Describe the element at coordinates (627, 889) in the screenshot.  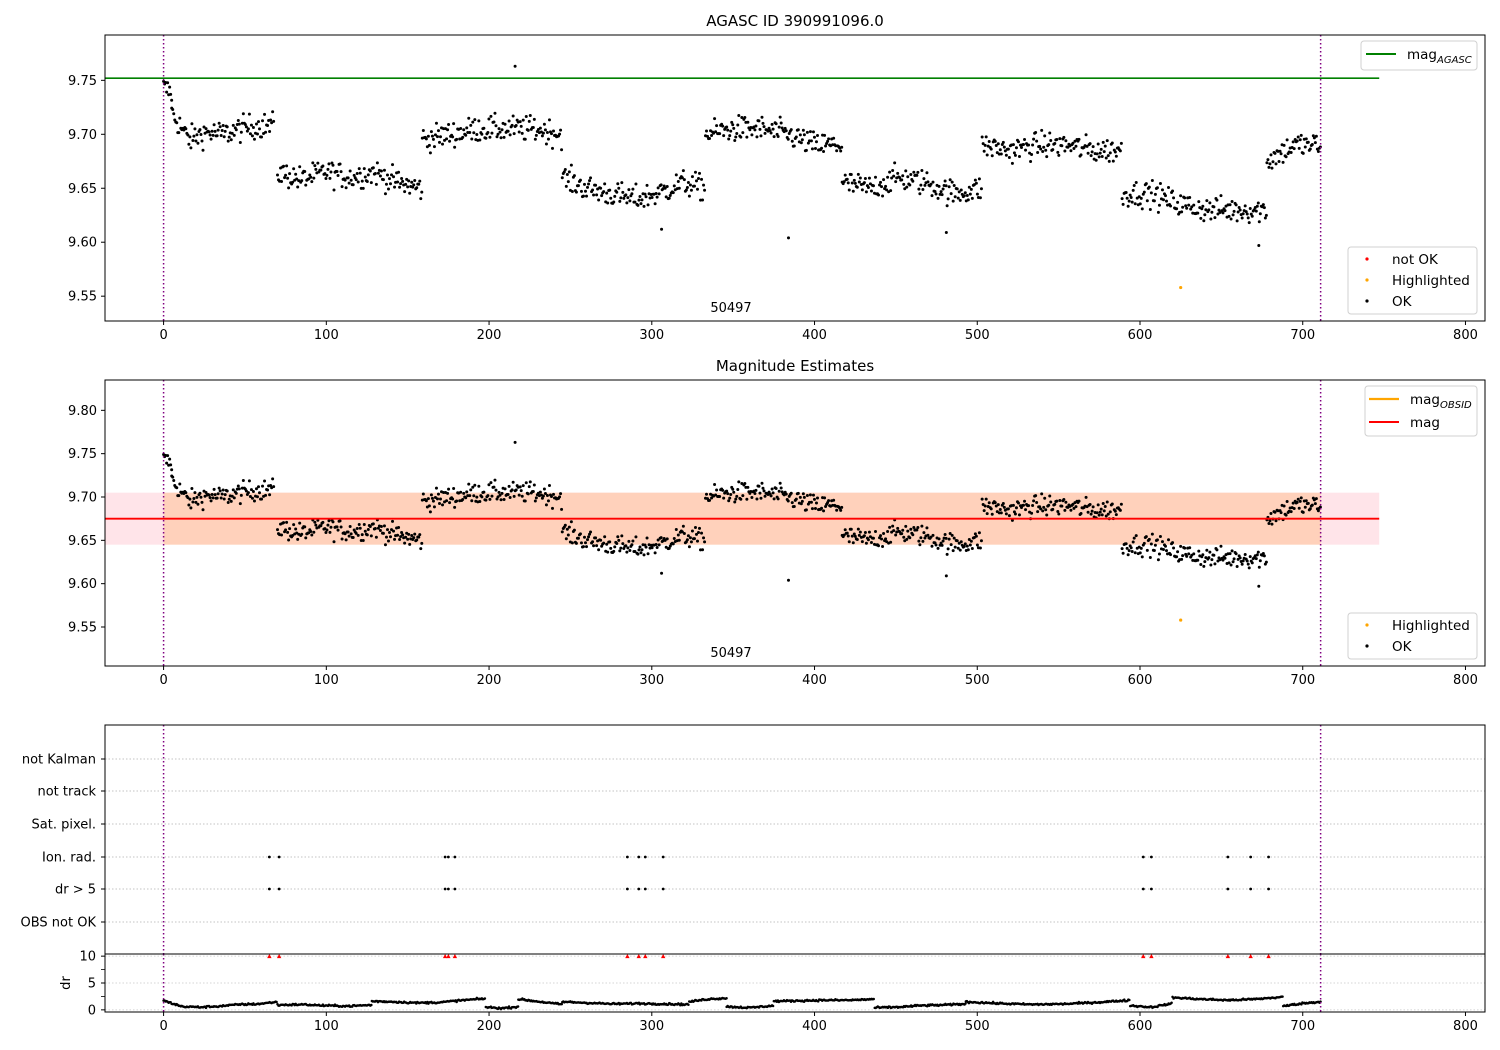
I see `flag-point` at that location.